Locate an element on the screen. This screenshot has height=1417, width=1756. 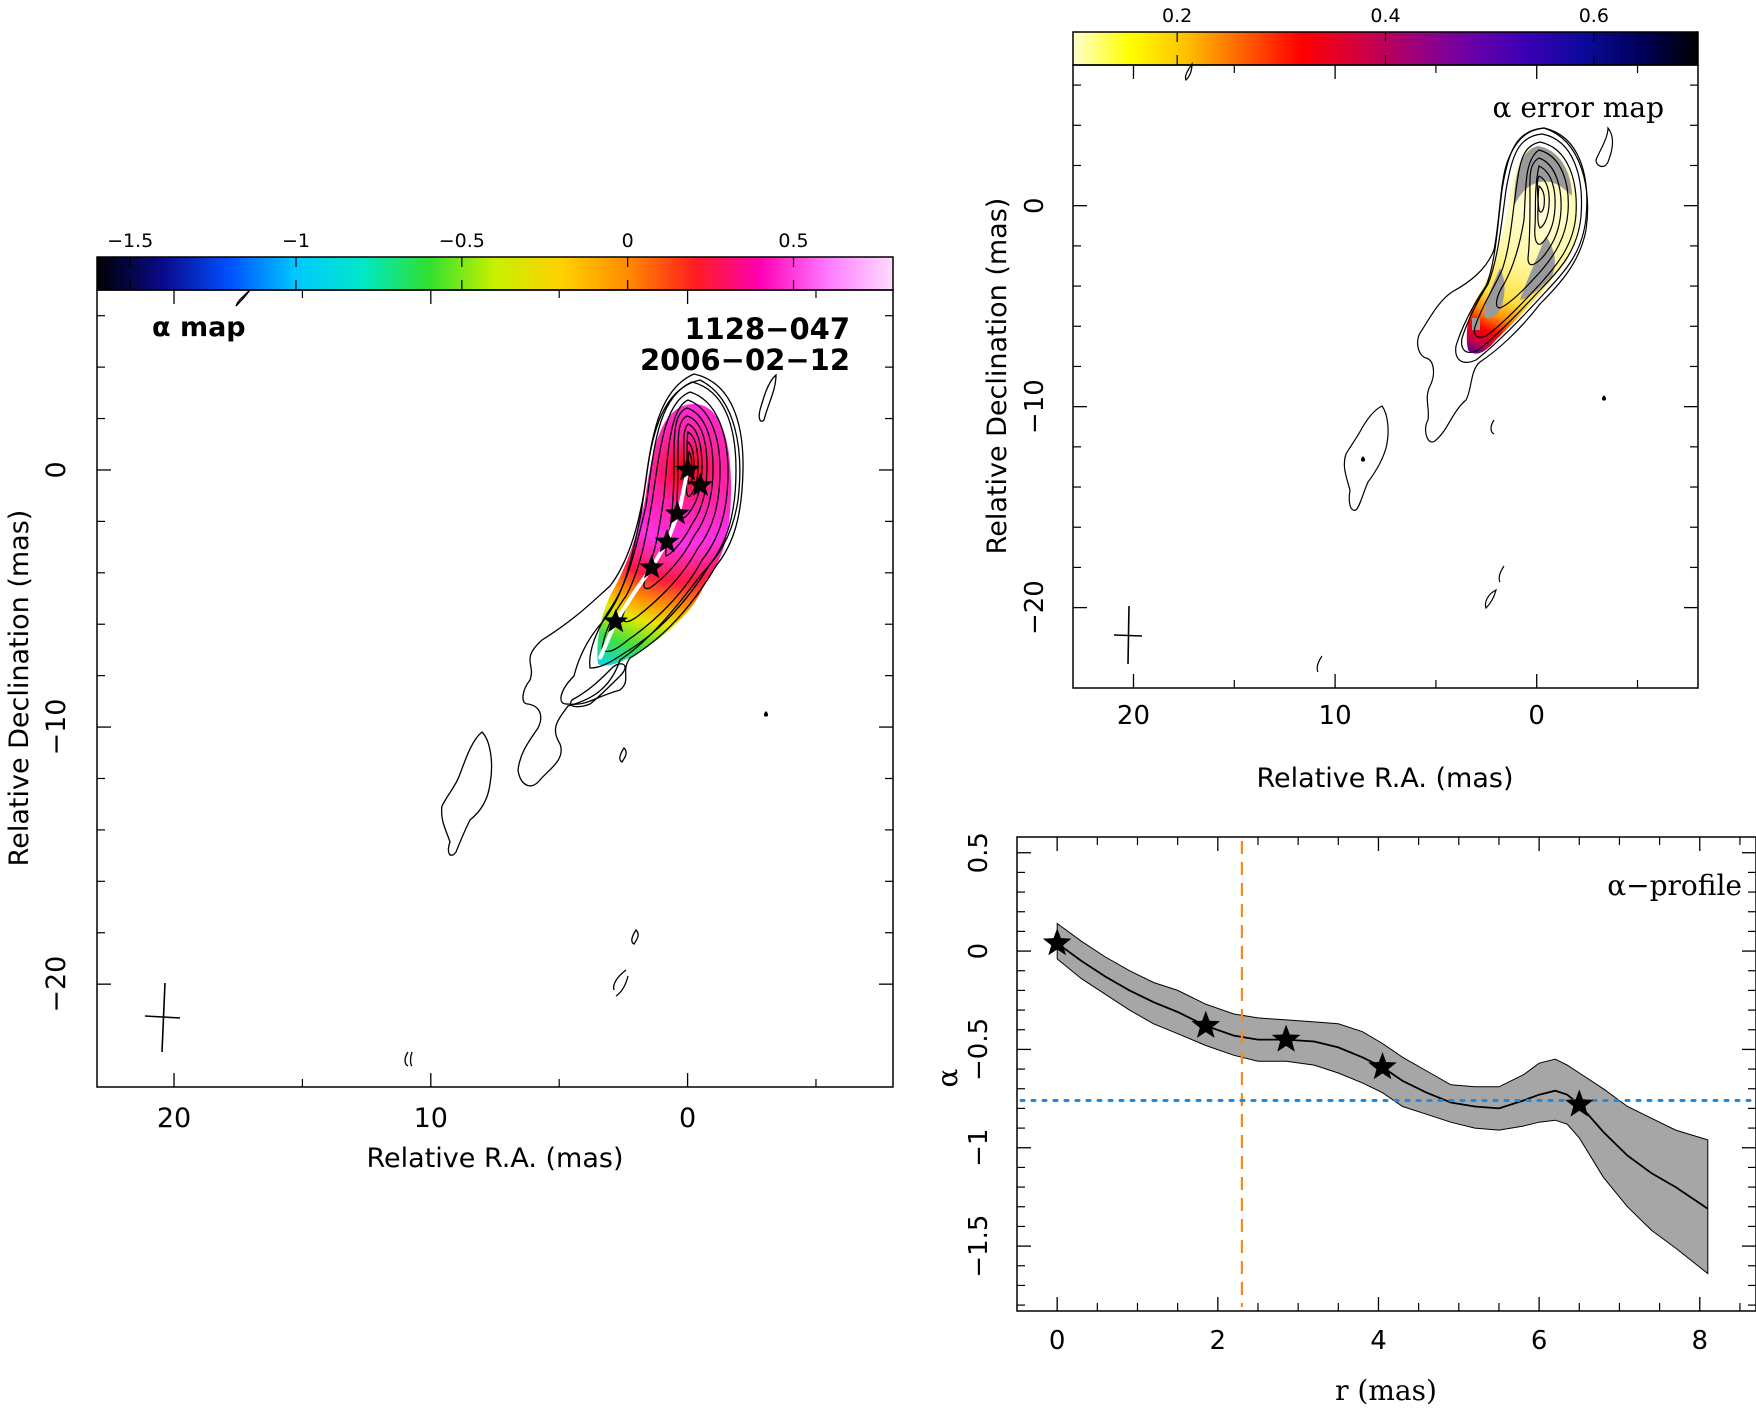
y-tick-label: −1.5 is located at coordinates (979, 1246).